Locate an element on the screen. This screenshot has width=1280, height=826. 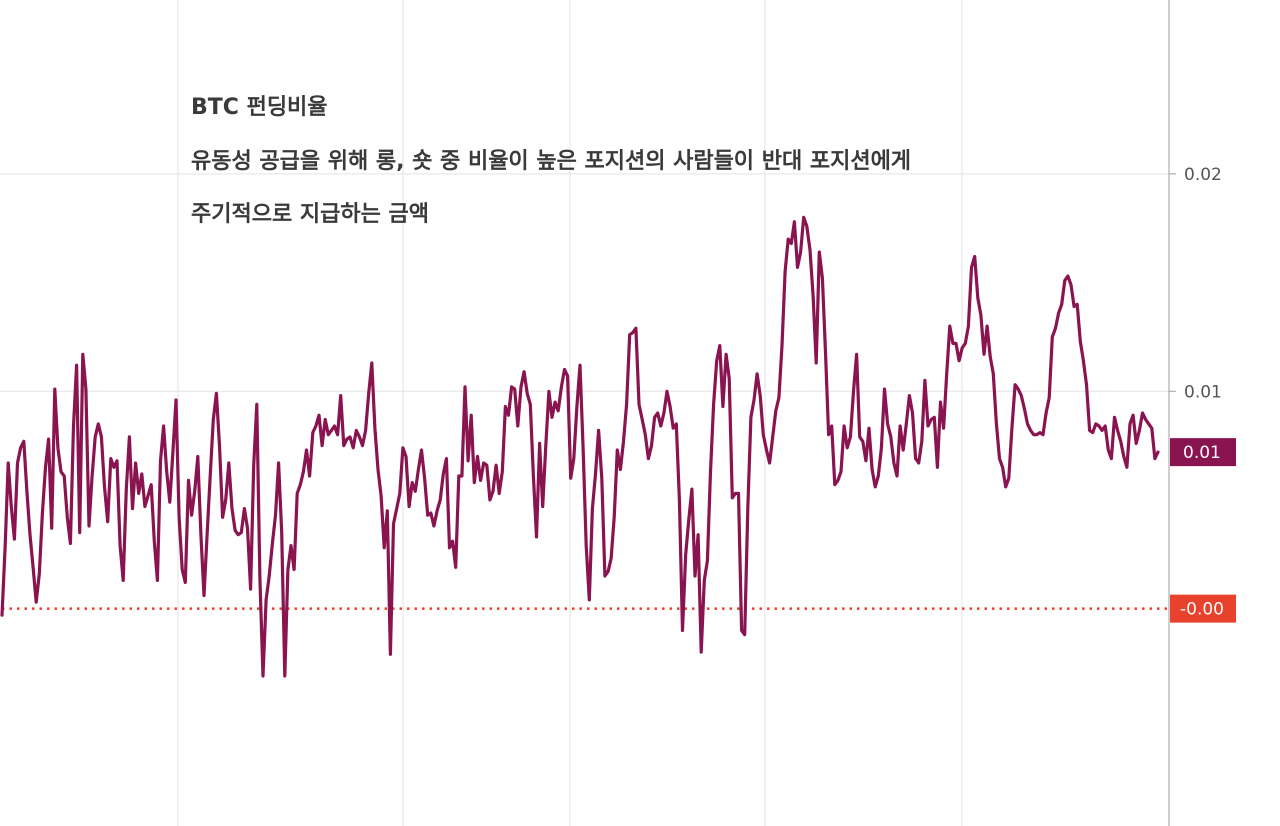
reference-value-badge-bg is located at coordinates (1203, 608).